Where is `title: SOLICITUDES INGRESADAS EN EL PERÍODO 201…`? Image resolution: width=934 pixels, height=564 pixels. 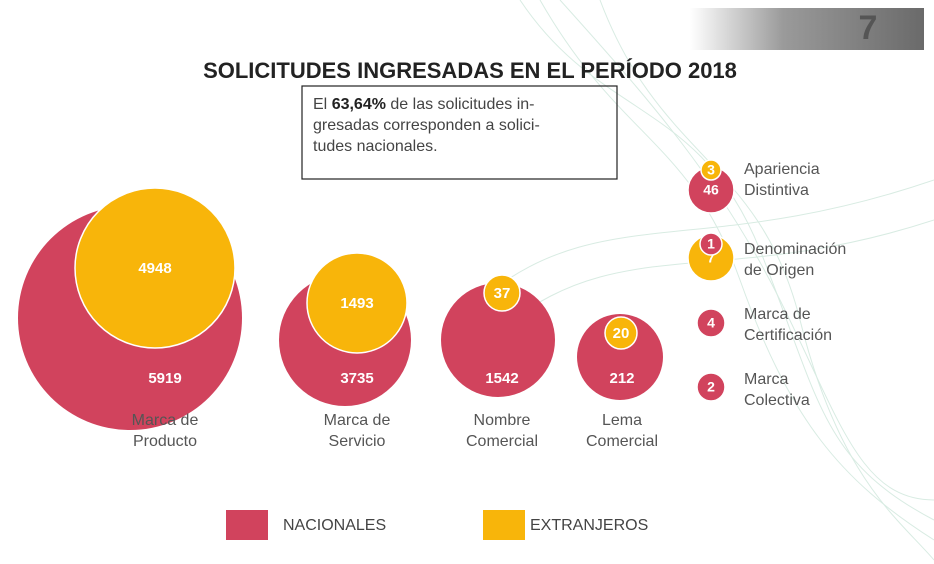 title: SOLICITUDES INGRESADAS EN EL PERÍODO 201… is located at coordinates (470, 70).